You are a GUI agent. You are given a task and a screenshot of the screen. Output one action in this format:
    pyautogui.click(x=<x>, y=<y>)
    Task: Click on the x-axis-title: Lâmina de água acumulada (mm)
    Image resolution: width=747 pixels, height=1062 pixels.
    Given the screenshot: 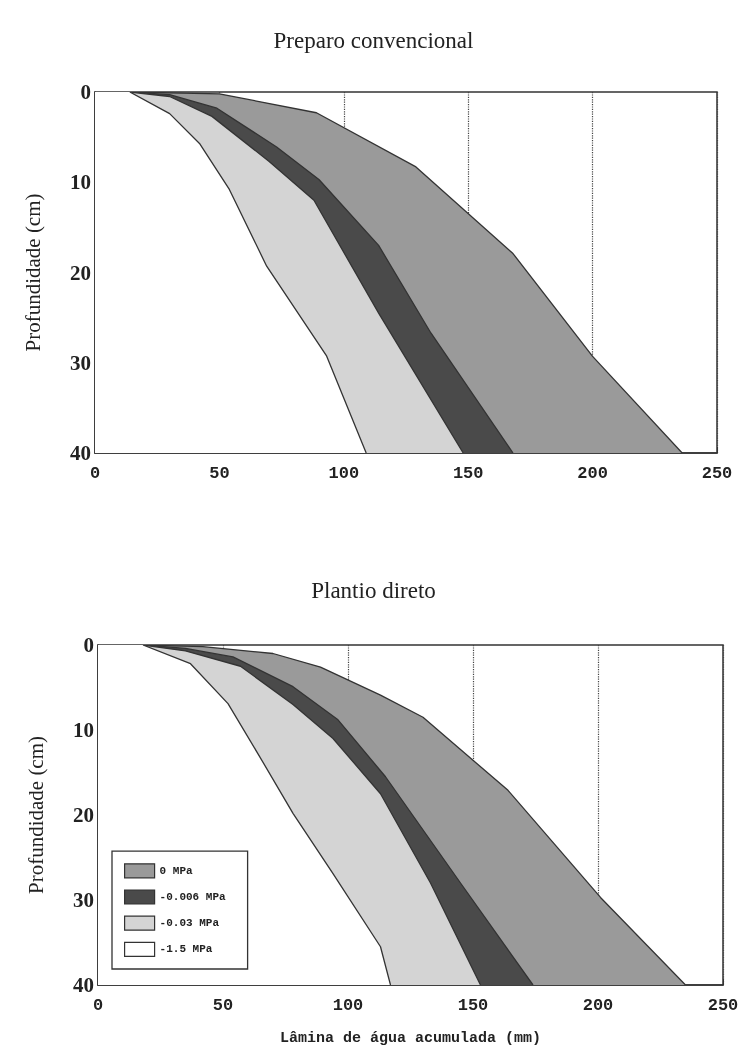 What is the action you would take?
    pyautogui.click(x=410, y=1038)
    